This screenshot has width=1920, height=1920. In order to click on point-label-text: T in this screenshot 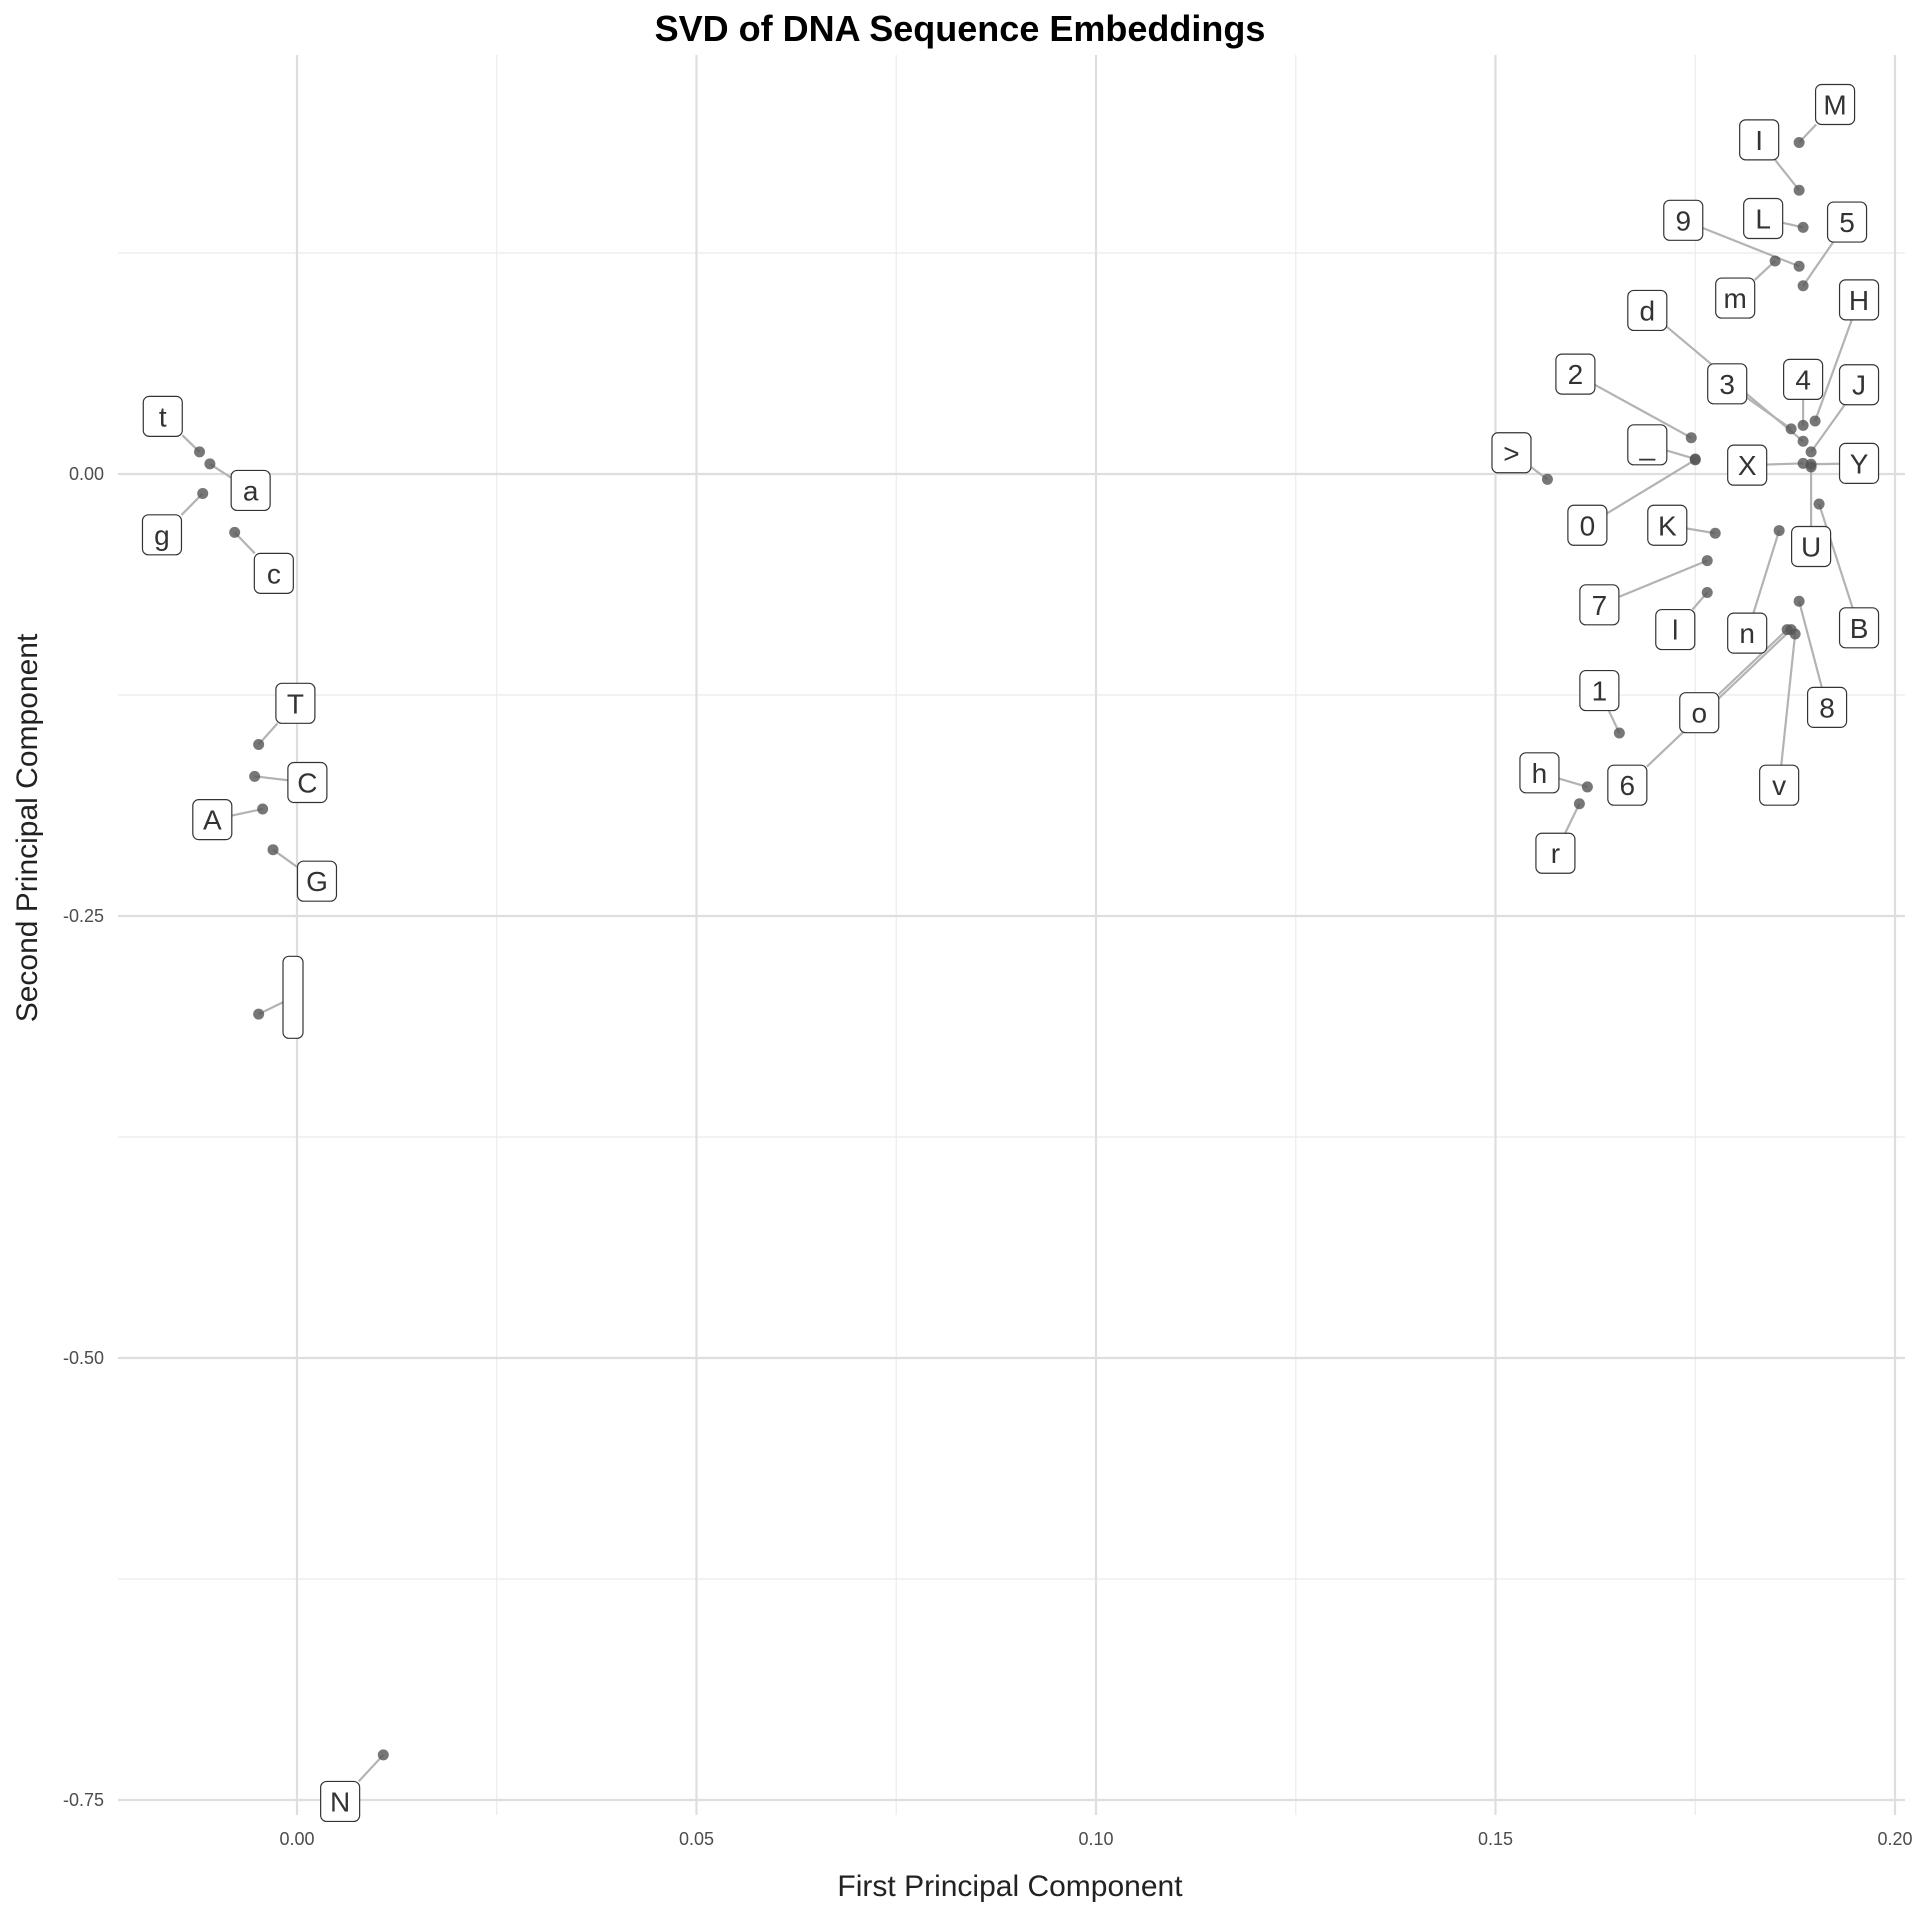, I will do `click(295, 703)`.